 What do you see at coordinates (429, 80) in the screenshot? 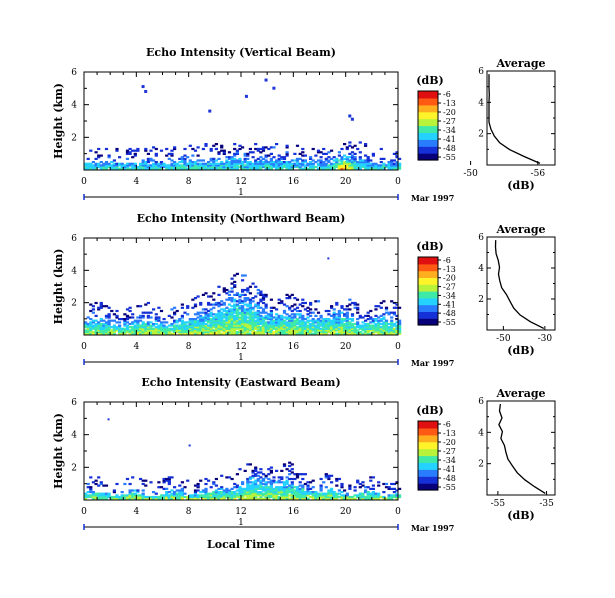
I see `colorbar-unit: (dB)` at bounding box center [429, 80].